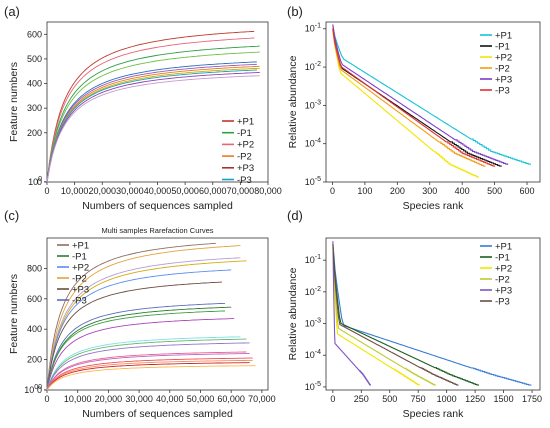 Image resolution: width=550 pixels, height=428 pixels. What do you see at coordinates (34, 268) in the screenshot?
I see `y-tick-label: 800` at bounding box center [34, 268].